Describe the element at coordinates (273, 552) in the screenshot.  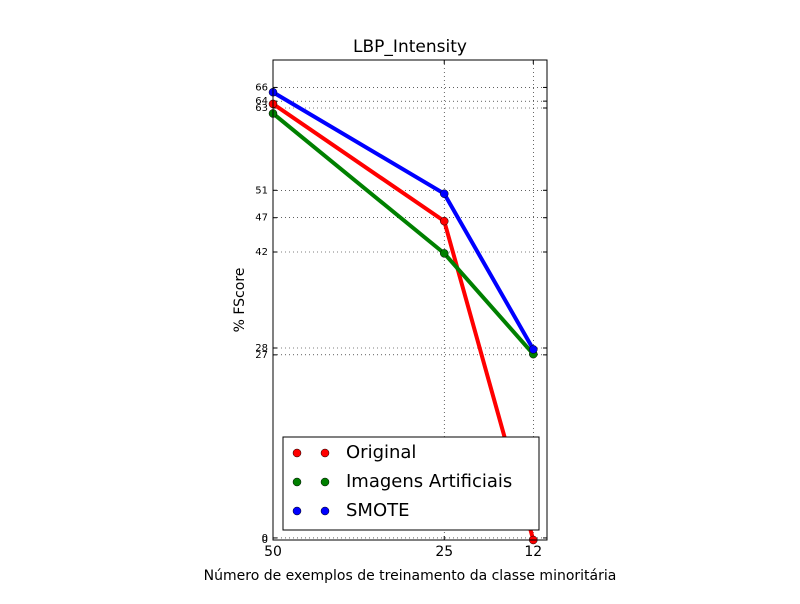
I see `x-tick-label: 50` at that location.